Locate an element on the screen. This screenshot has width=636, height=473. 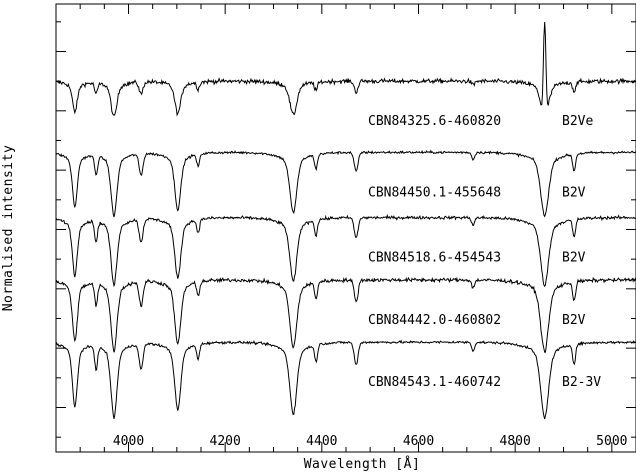
x-tick-label: 4000 is located at coordinates (128, 441).